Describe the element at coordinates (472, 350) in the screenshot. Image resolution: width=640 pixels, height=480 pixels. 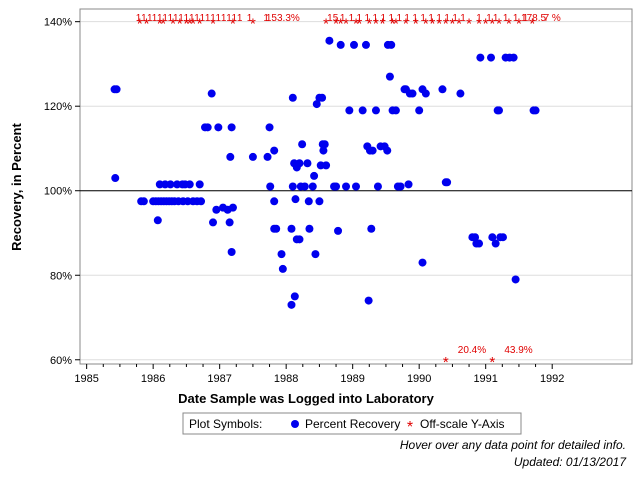
I see `offscale-value-label: 20.4%` at that location.